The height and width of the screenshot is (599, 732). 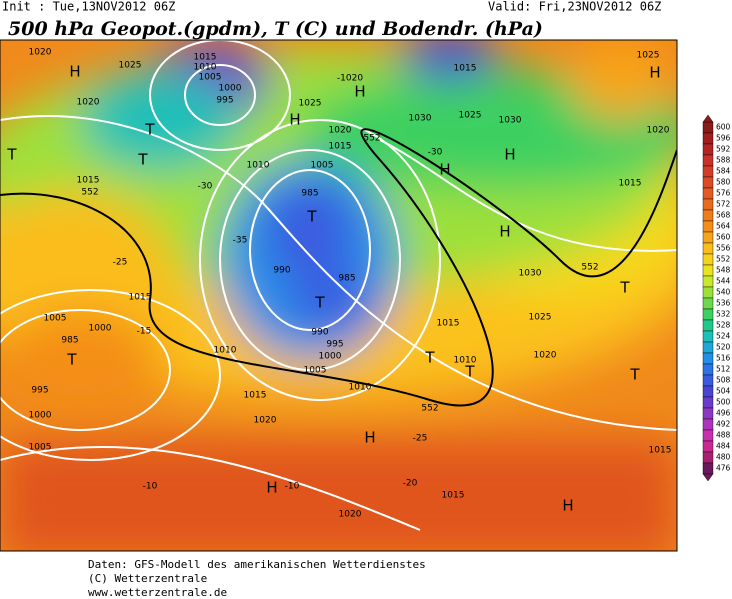 What do you see at coordinates (574, 7) in the screenshot?
I see `valid-time: Valid: Fri,23NOV2012 06Z` at bounding box center [574, 7].